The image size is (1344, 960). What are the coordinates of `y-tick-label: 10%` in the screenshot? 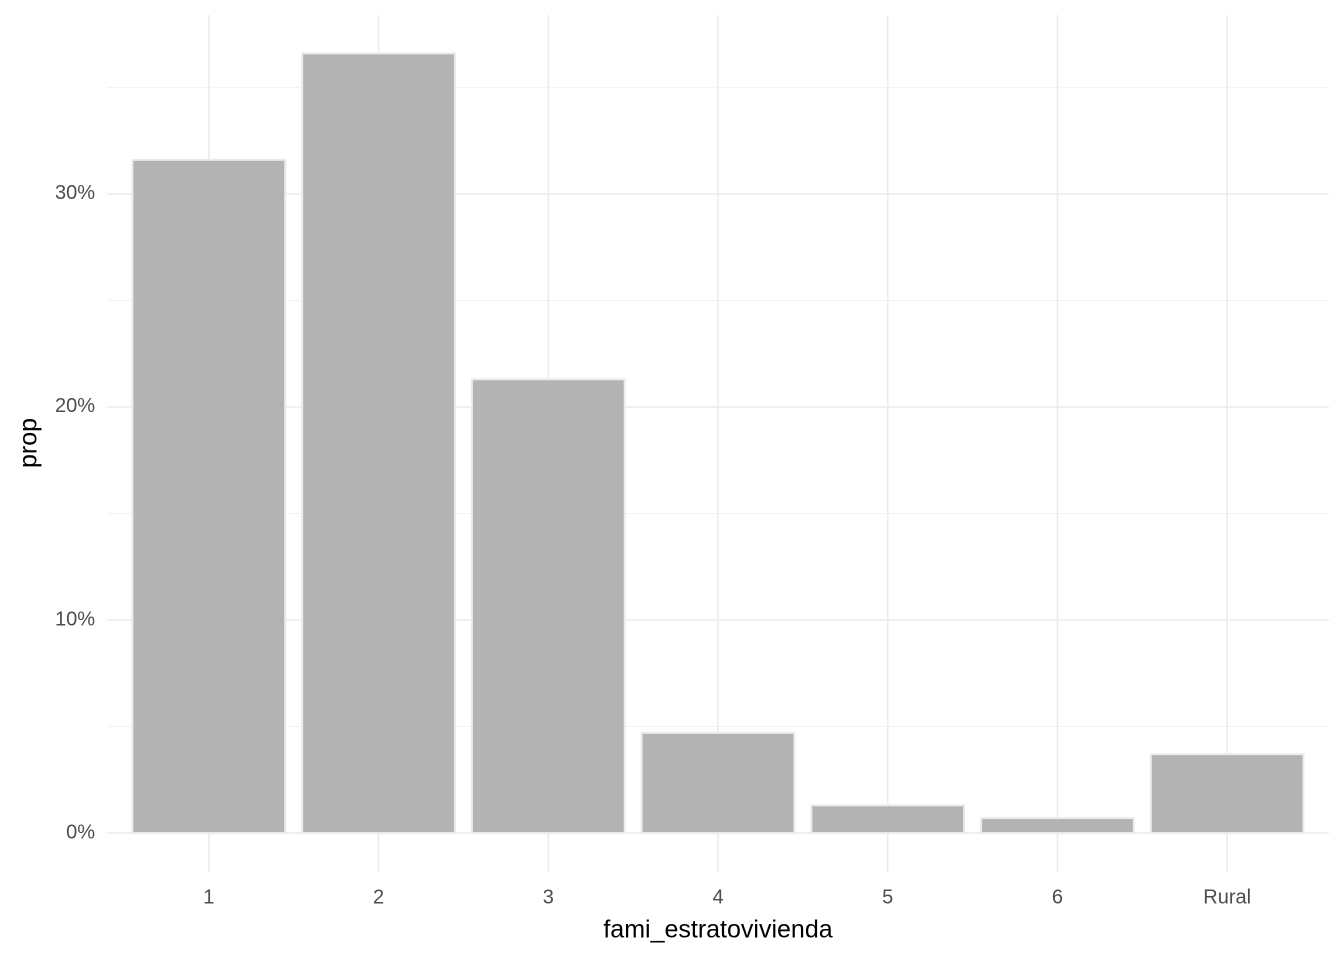 It's located at (75, 619).